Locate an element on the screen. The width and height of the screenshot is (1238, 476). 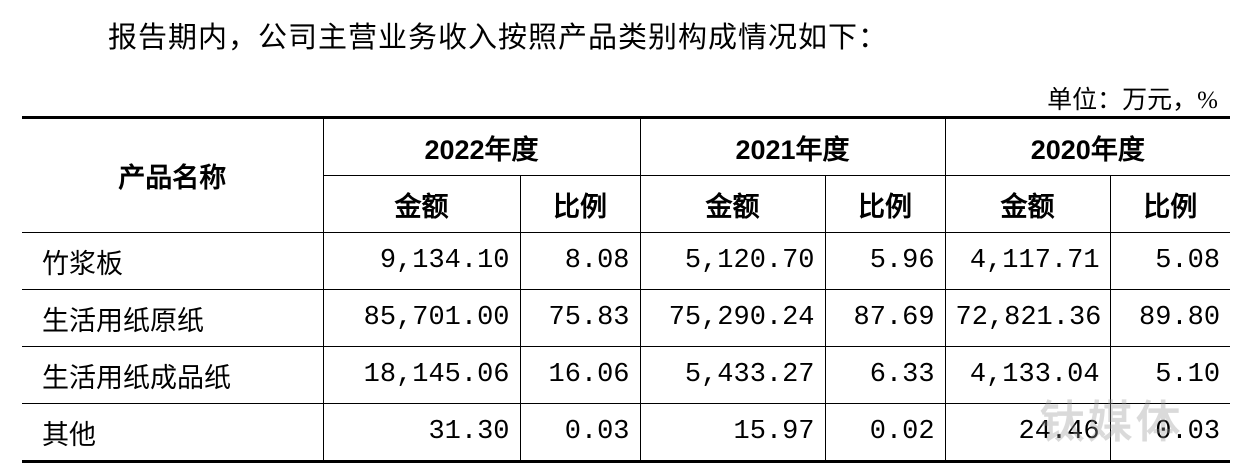
value-cell: 4,133.04 is located at coordinates (1027, 375).